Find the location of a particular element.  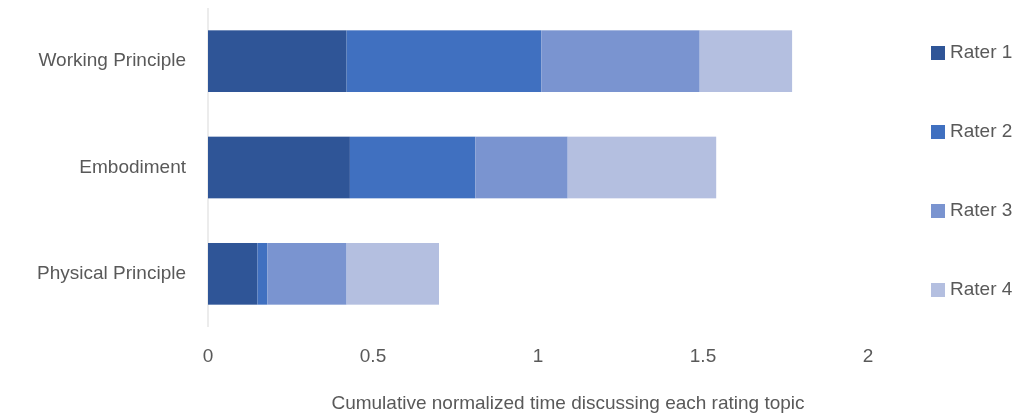

x-tick-label: 1 is located at coordinates (538, 355).